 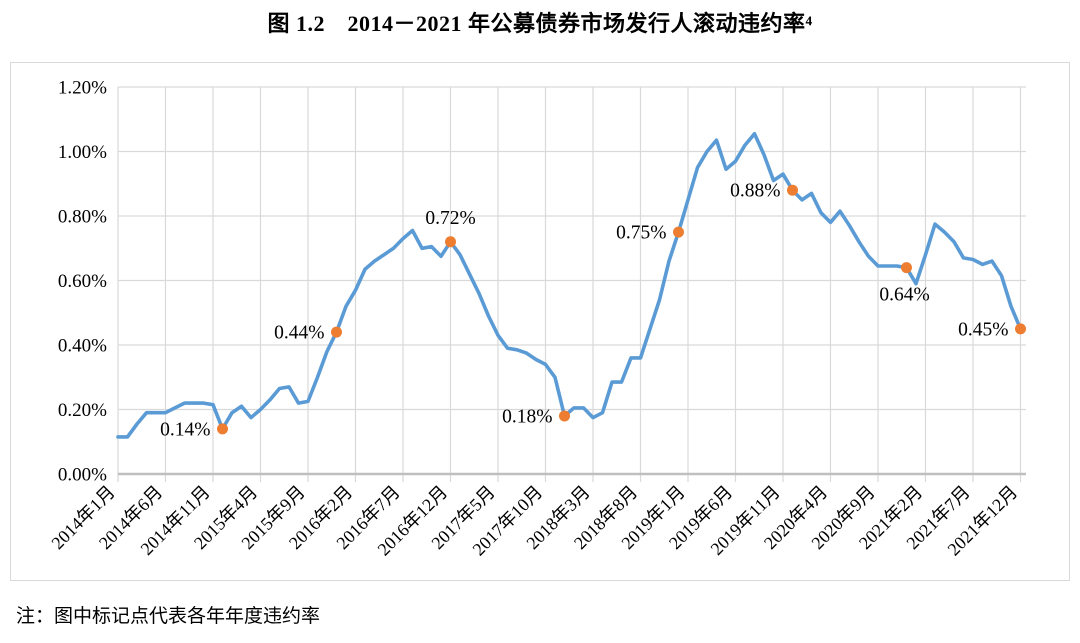 What do you see at coordinates (540, 23) in the screenshot?
I see `chart-title: 图 1.2 2014－2021 年公募债券市场发行人滚动违约率⁴` at bounding box center [540, 23].